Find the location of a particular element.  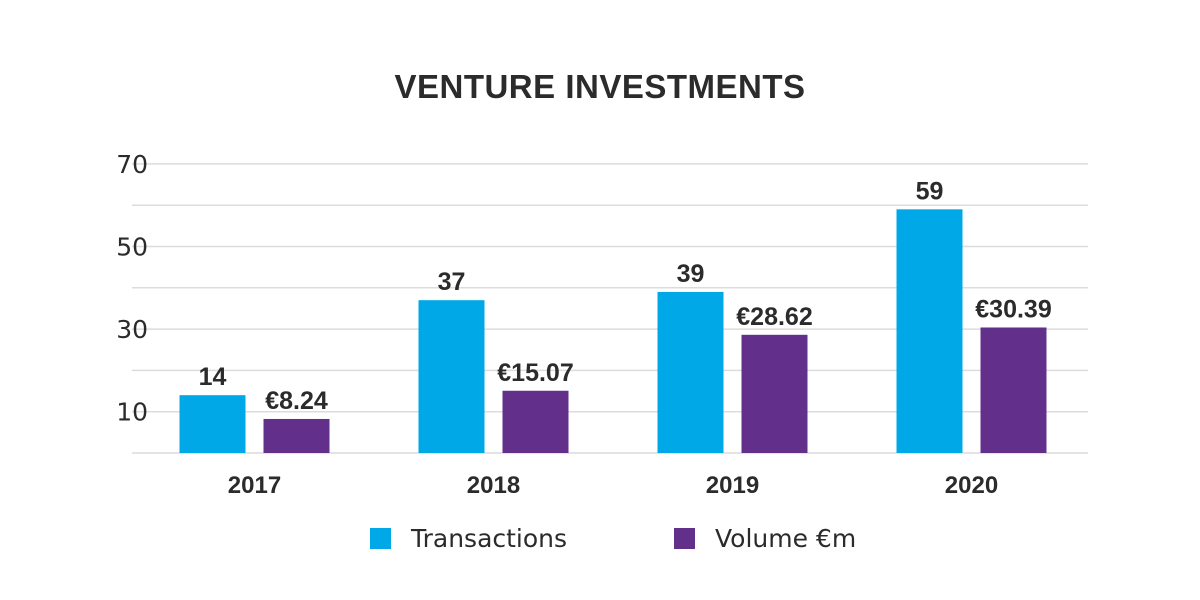

x-tick-label: 2020 is located at coordinates (971, 485).